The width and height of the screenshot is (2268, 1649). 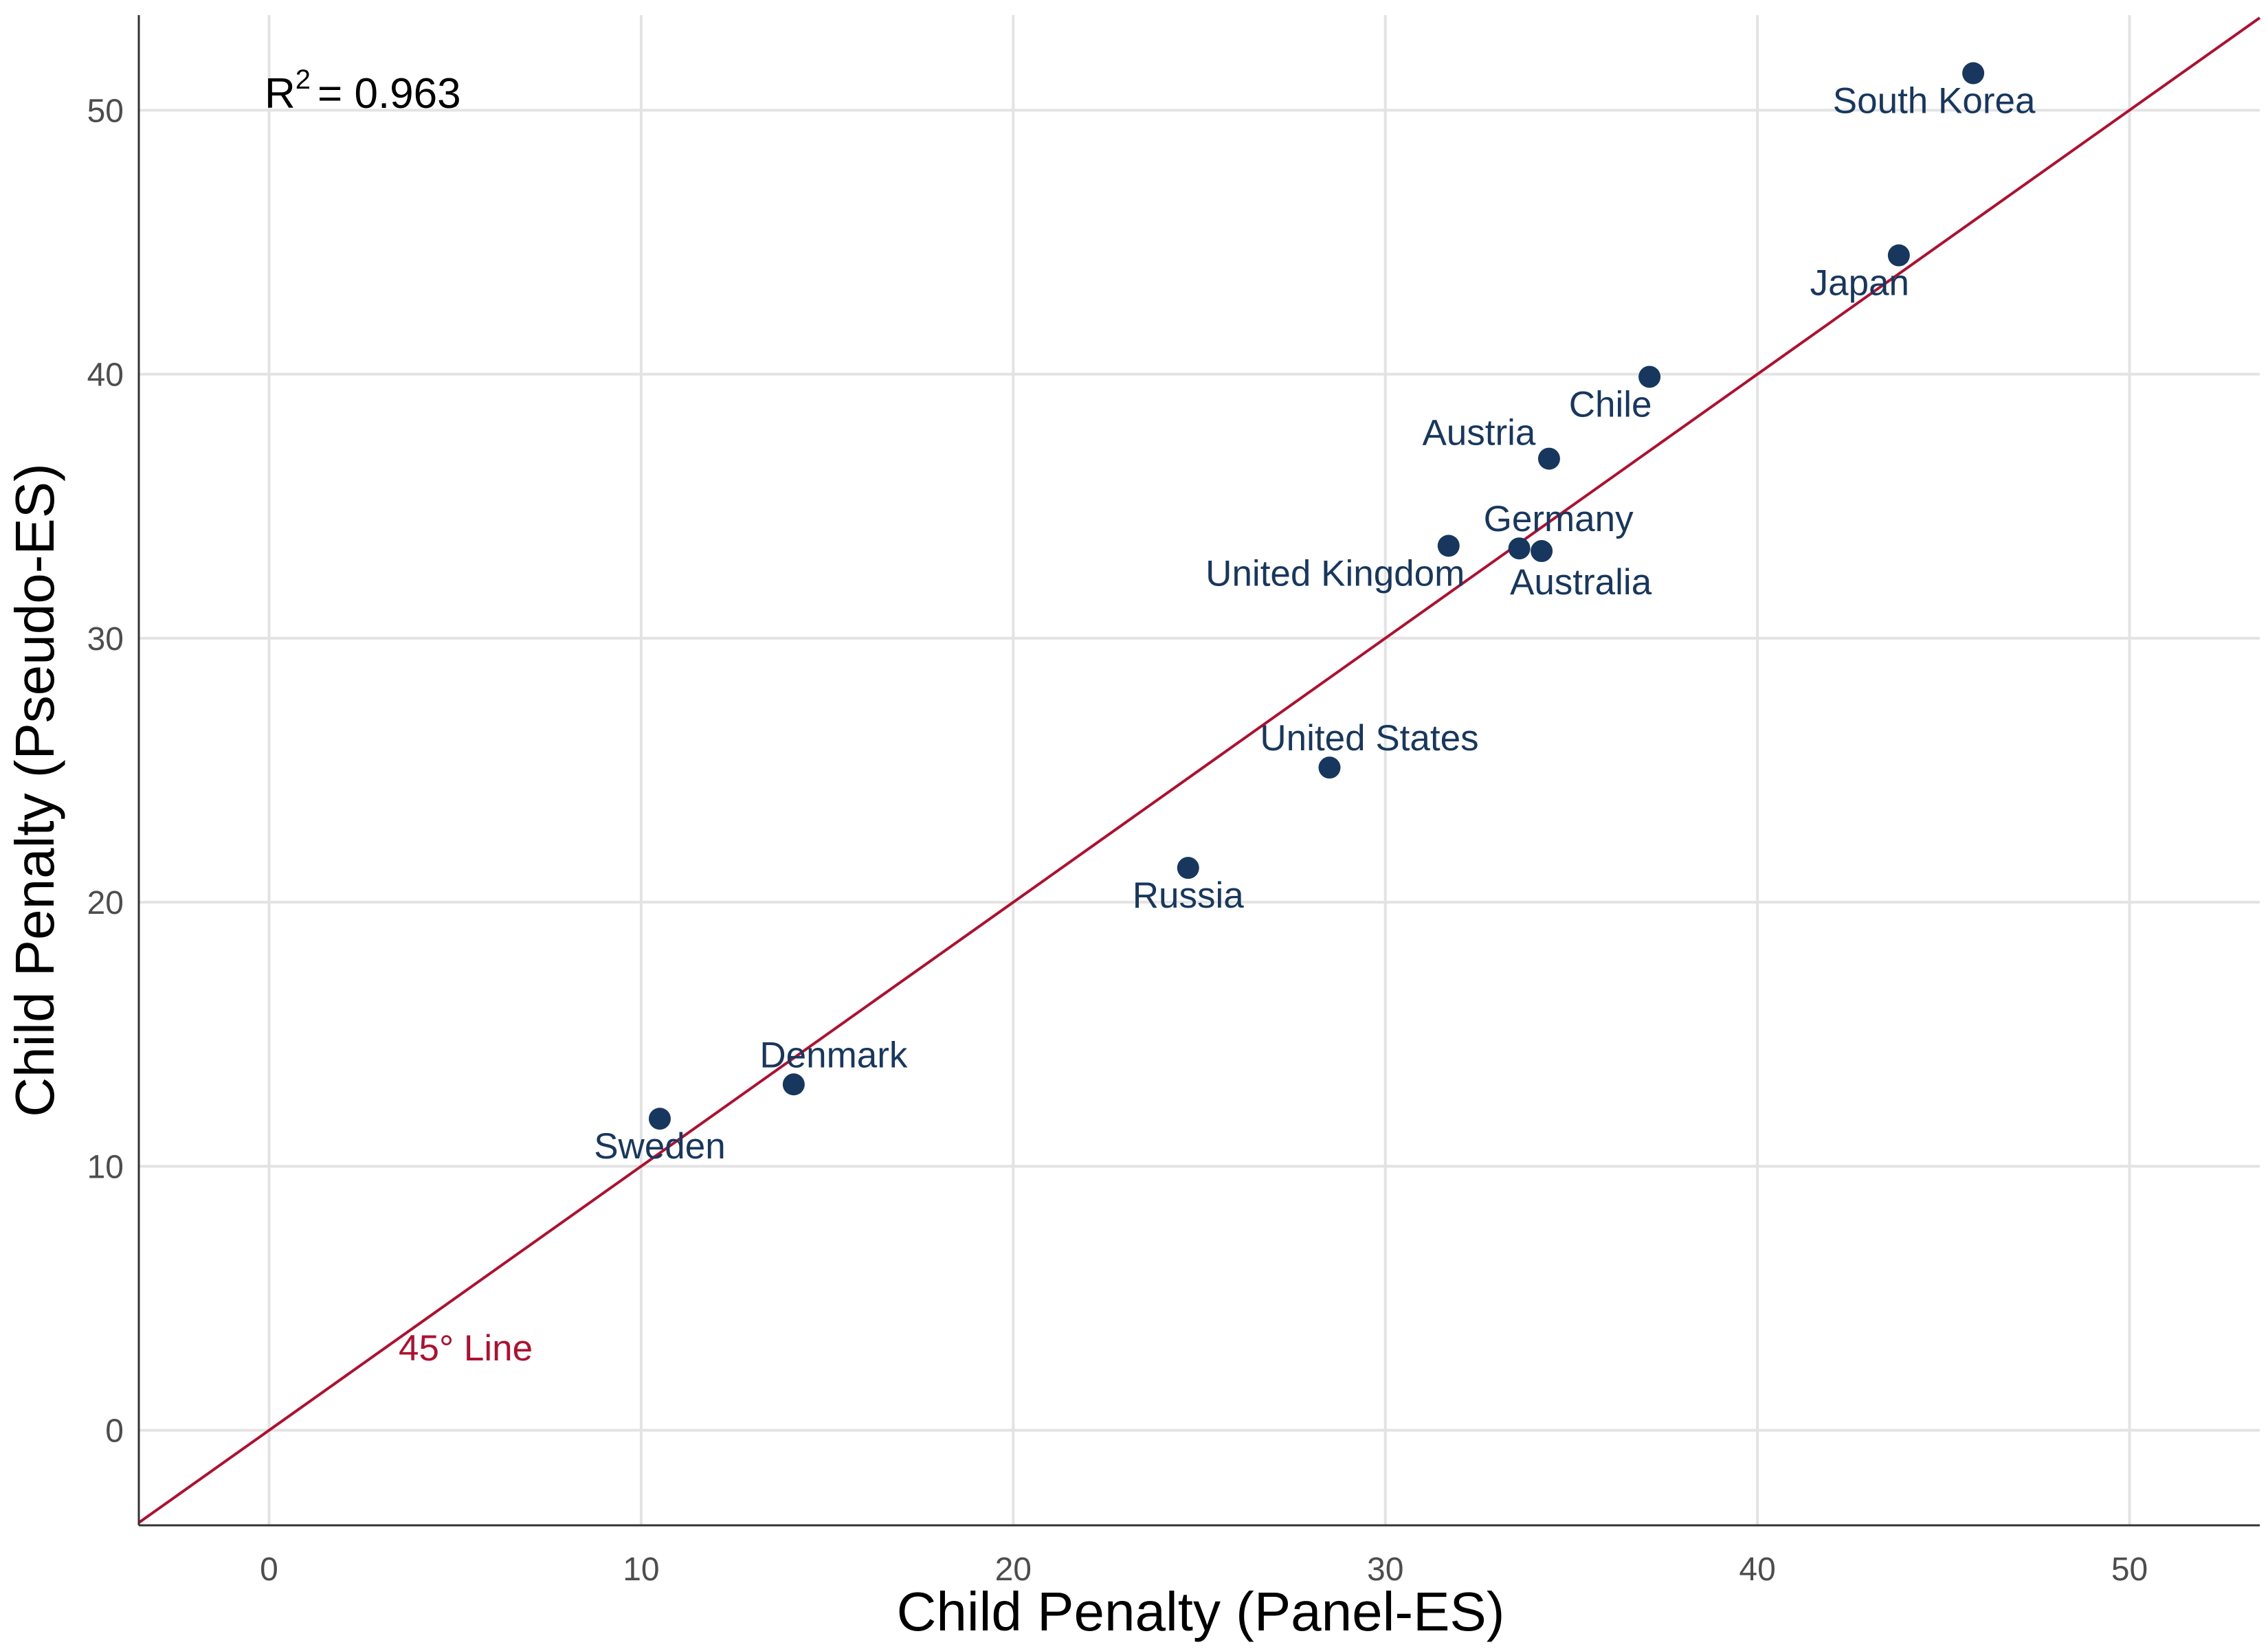 What do you see at coordinates (1201, 1611) in the screenshot?
I see `x-axis-title: Child Penalty (Panel-ES)` at bounding box center [1201, 1611].